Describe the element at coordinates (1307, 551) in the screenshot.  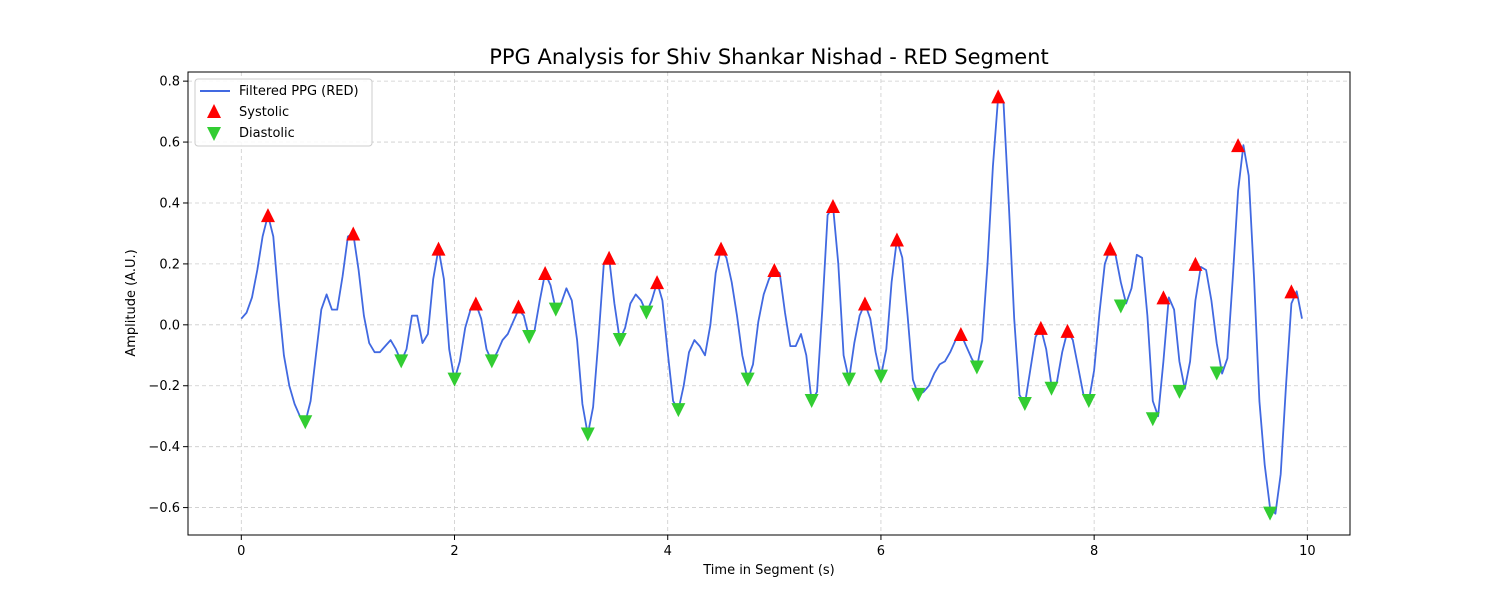
I see `x-tick-label: 10` at that location.